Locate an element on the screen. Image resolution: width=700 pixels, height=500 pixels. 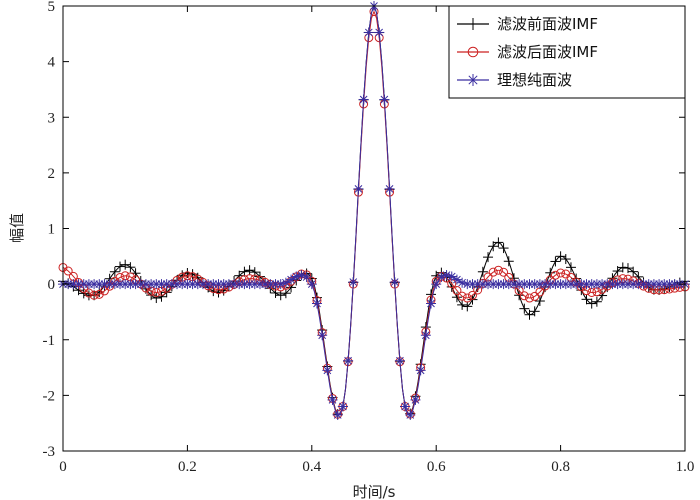
y-tick-label: 3 is located at coordinates (52, 118).